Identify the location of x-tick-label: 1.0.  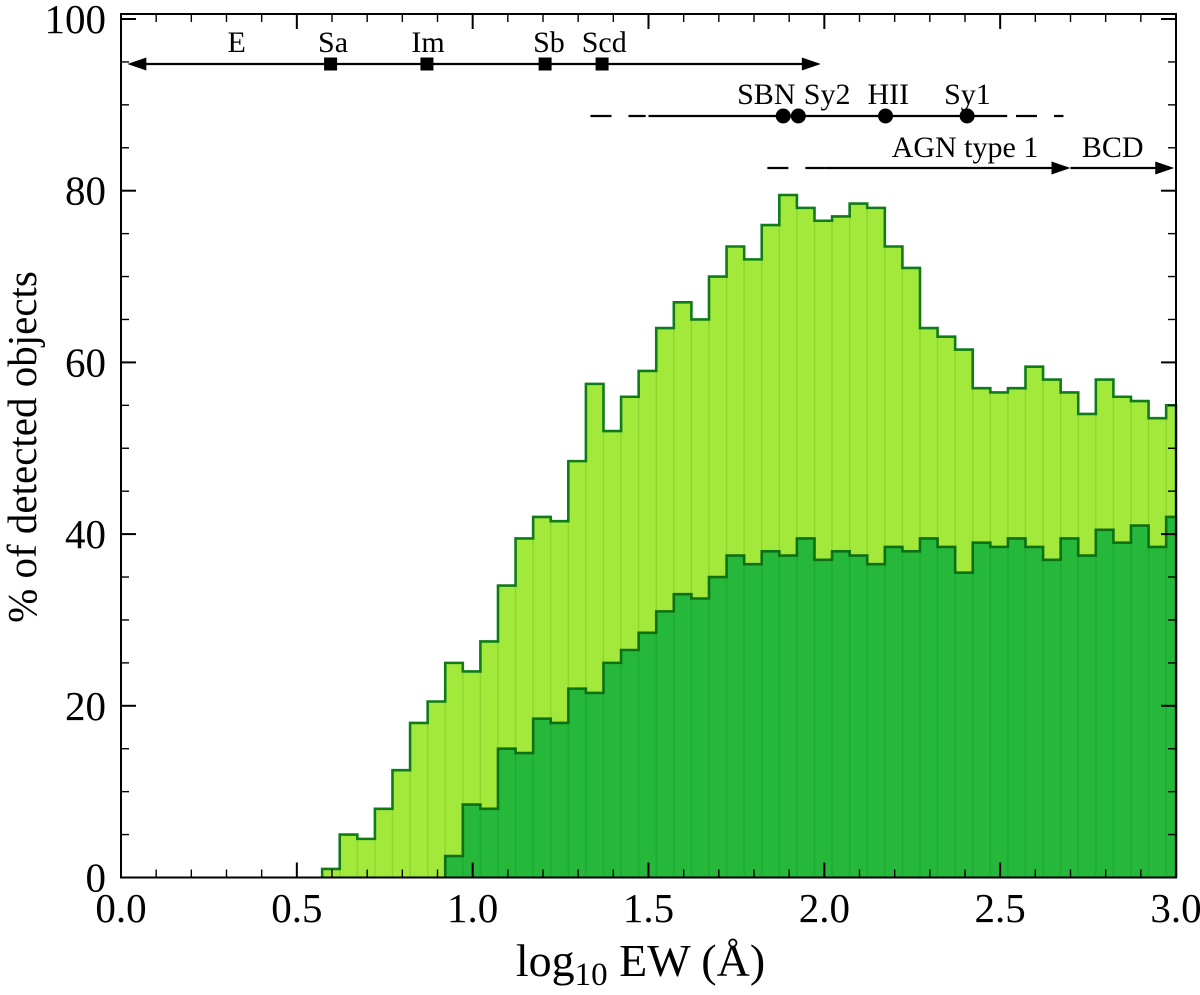
(472, 908).